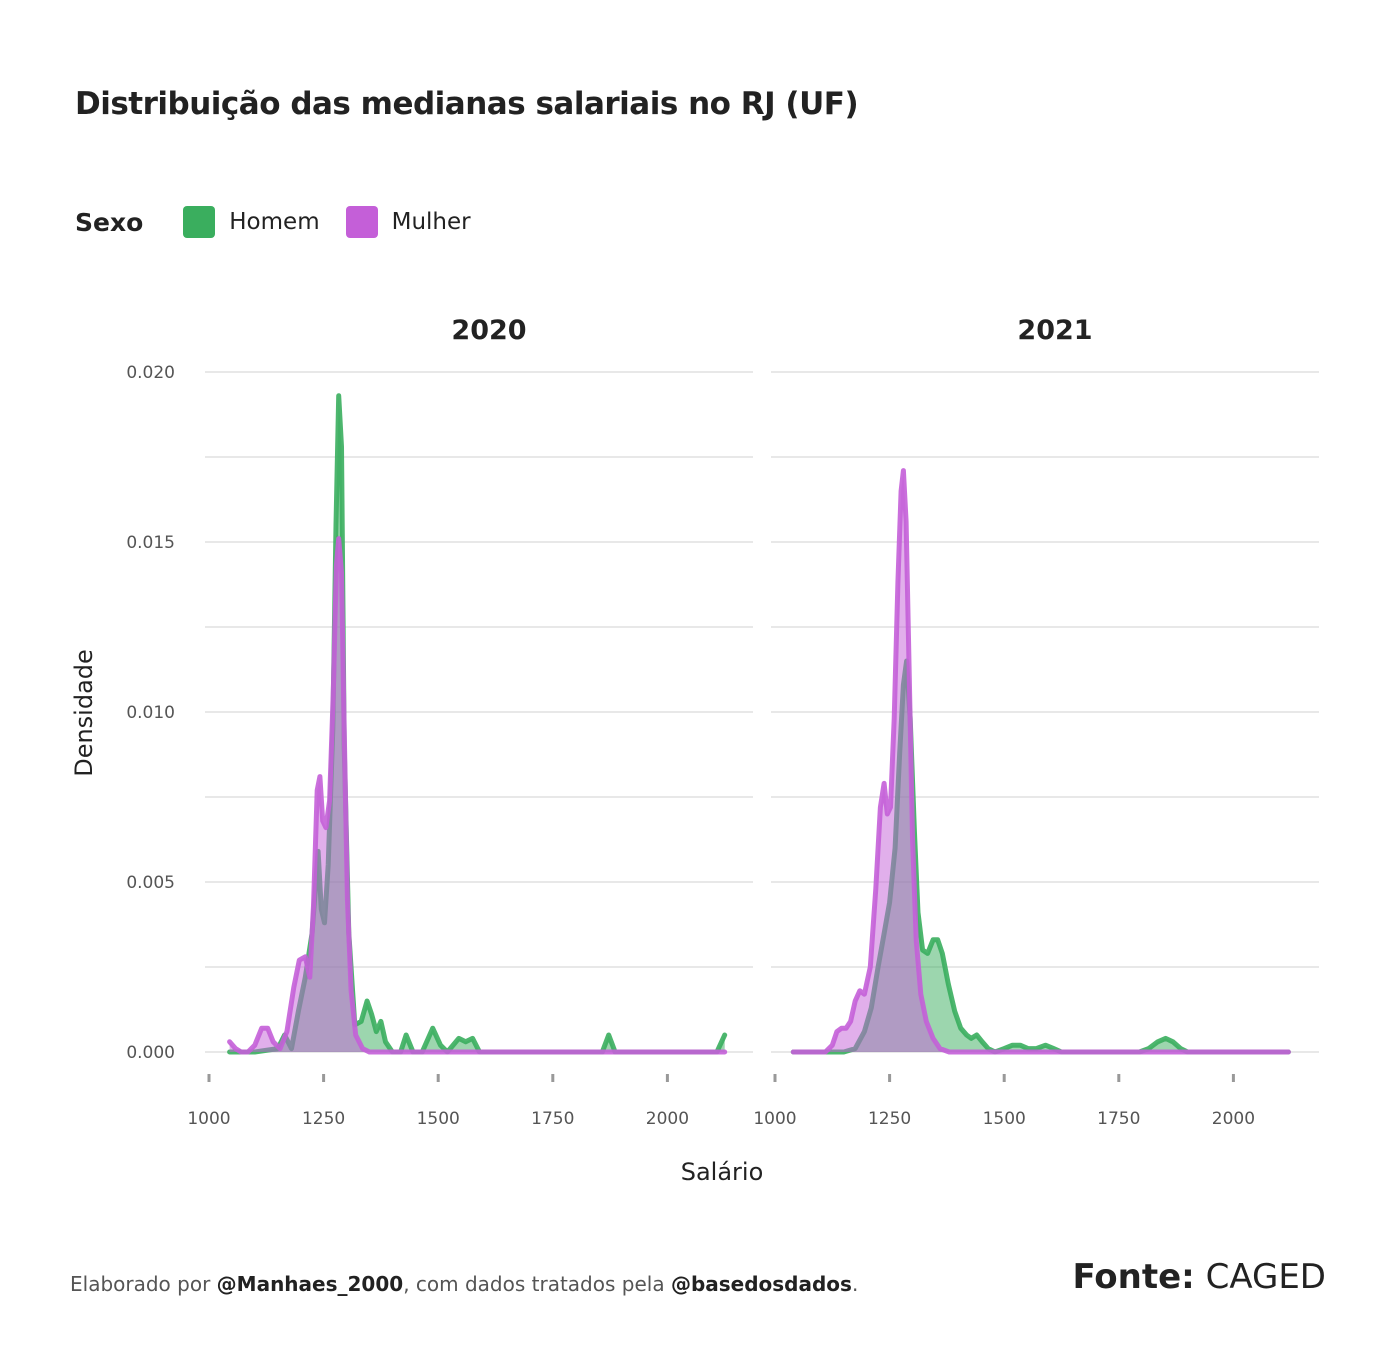 Image resolution: width=1400 pixels, height=1369 pixels. What do you see at coordinates (150, 713) in the screenshot?
I see `y-tick-label: 0.010` at bounding box center [150, 713].